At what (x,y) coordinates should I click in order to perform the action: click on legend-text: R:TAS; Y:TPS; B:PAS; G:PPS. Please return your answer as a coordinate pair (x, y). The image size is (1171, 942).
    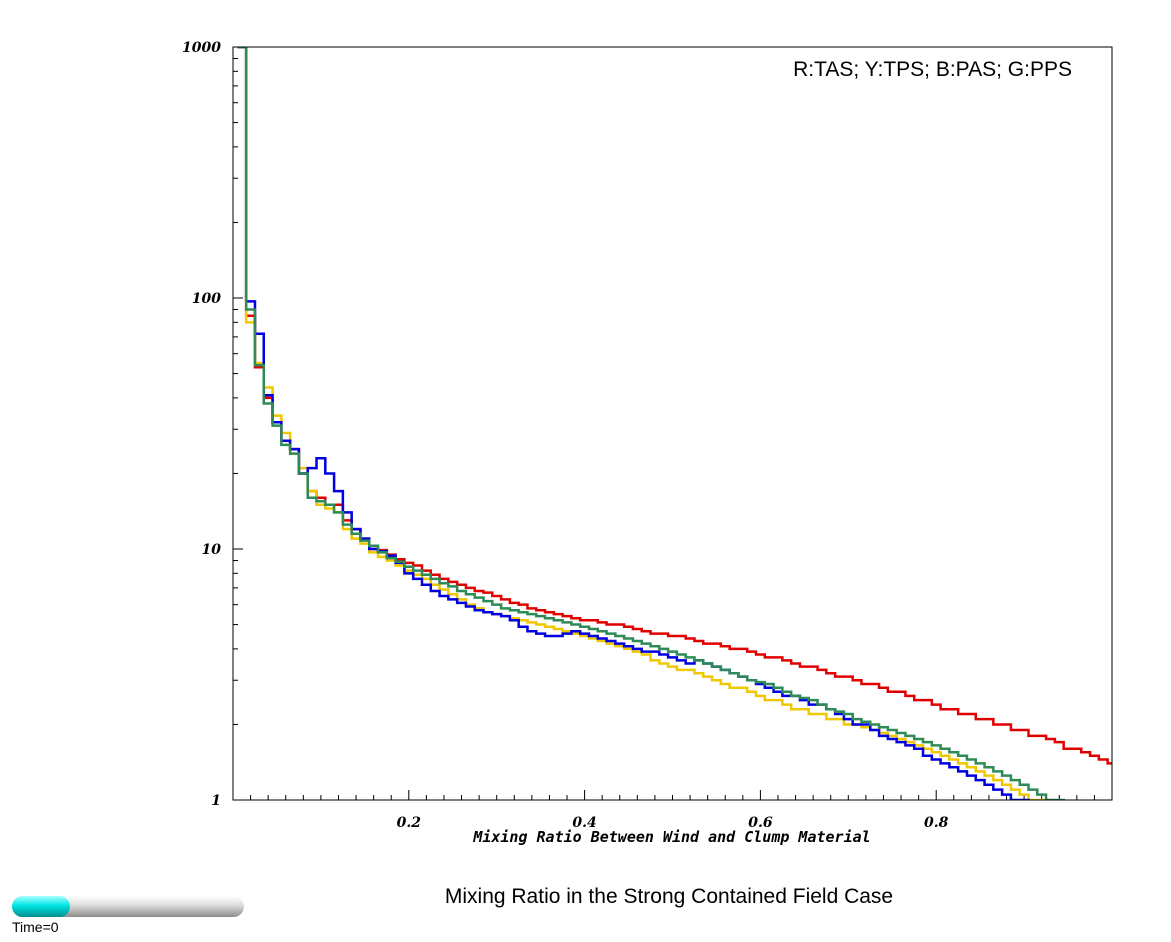
    Looking at the image, I should click on (932, 69).